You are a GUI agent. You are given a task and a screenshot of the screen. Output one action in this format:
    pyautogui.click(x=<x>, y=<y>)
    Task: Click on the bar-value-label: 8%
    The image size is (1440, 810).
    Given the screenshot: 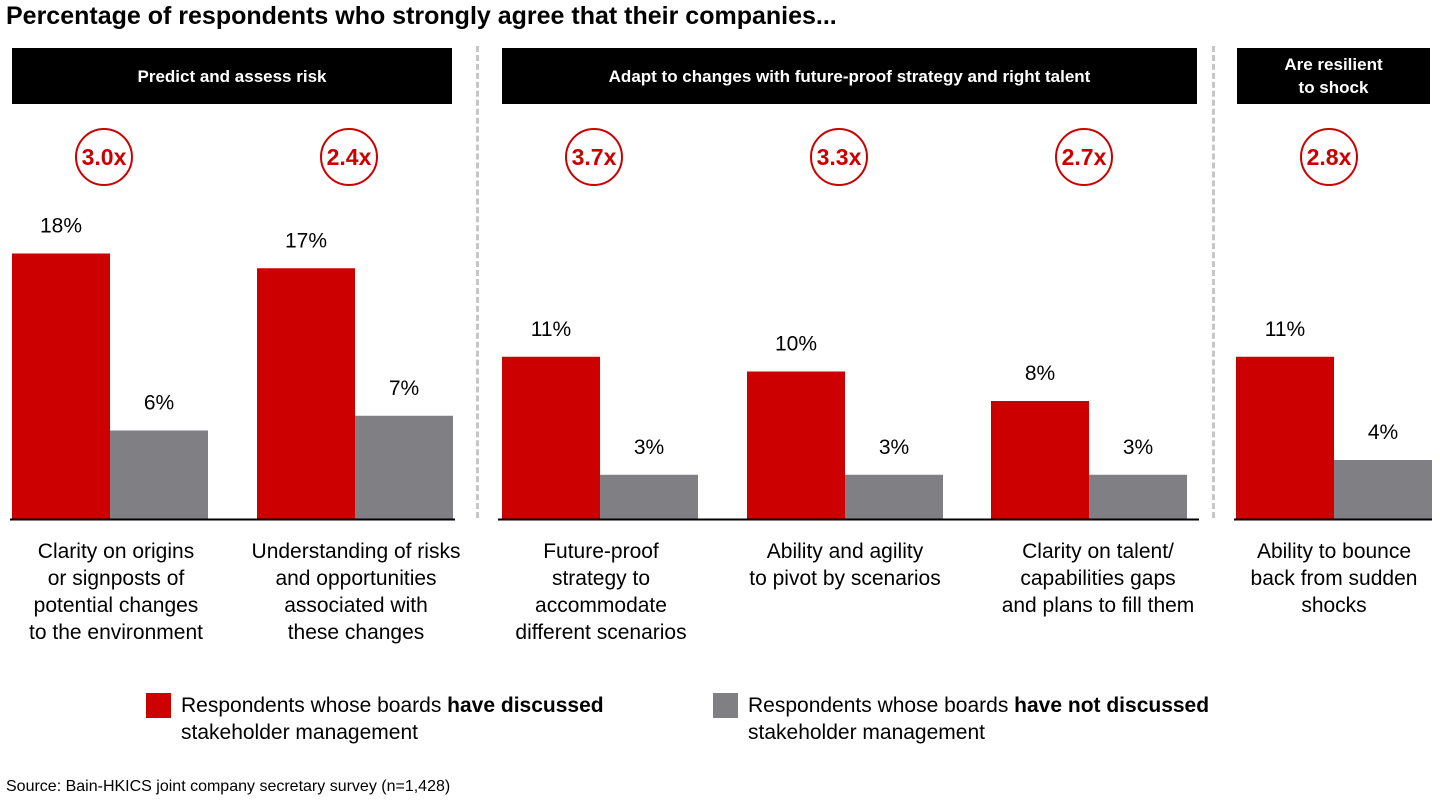 What is the action you would take?
    pyautogui.click(x=1040, y=373)
    